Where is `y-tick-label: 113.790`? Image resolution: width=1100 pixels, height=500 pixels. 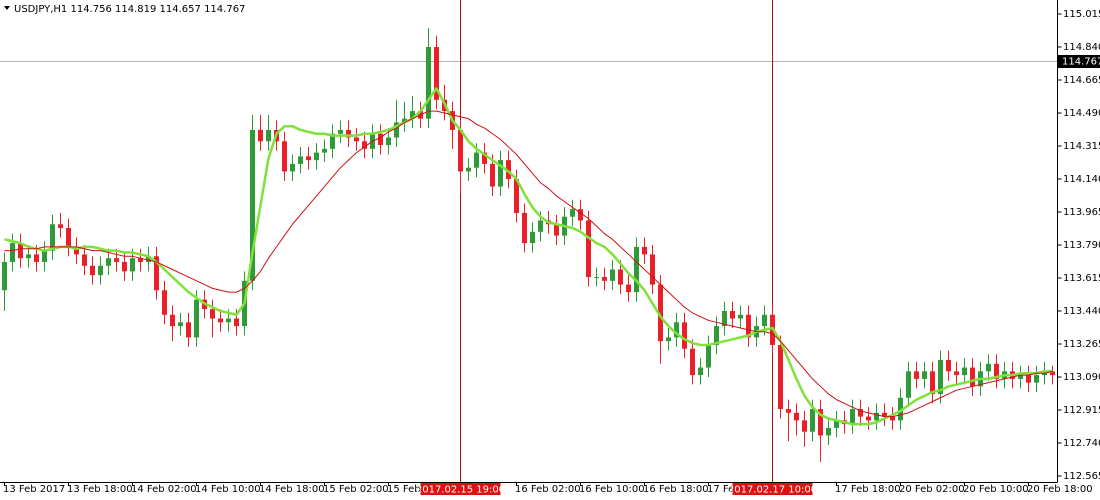
y-tick-label: 113.790 is located at coordinates (1081, 245).